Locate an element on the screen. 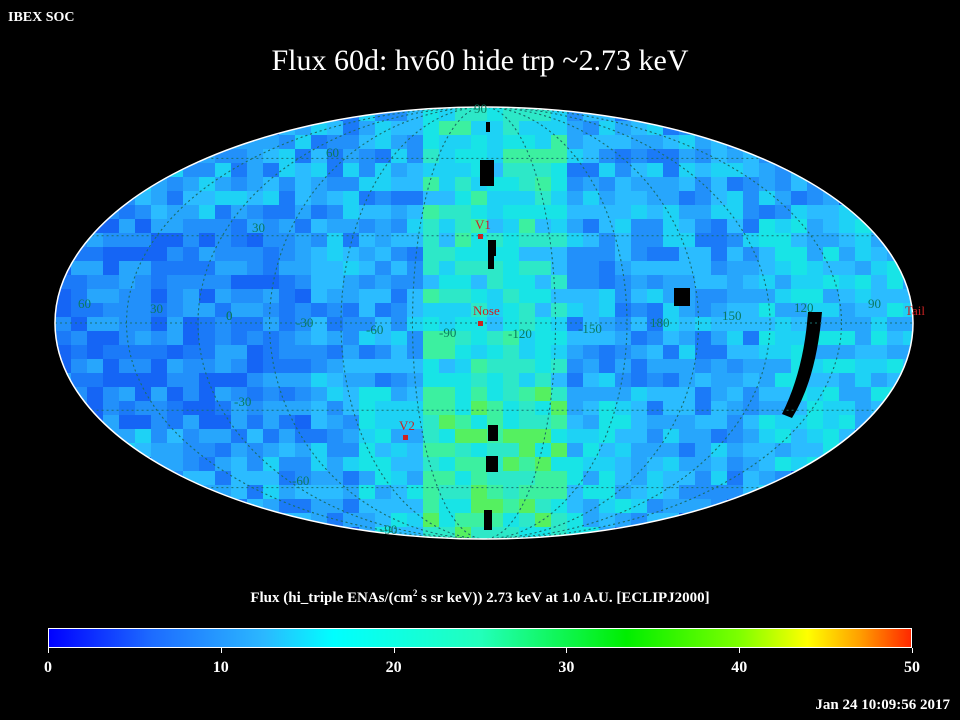  lat-label-0: 0 is located at coordinates (229, 315).